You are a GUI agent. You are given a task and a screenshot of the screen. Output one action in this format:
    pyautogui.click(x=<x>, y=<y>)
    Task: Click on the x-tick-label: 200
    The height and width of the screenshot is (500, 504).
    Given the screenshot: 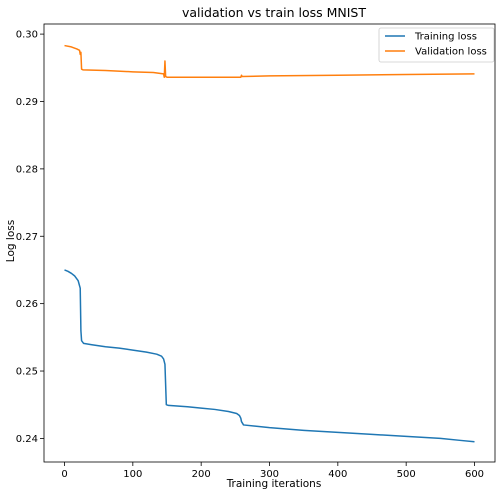 What is the action you would take?
    pyautogui.click(x=201, y=474)
    